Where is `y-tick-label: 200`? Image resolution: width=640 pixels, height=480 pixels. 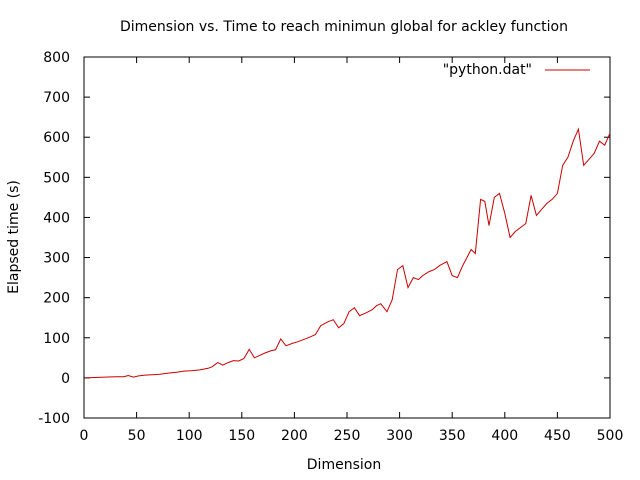 y-tick-label: 200 is located at coordinates (56, 299).